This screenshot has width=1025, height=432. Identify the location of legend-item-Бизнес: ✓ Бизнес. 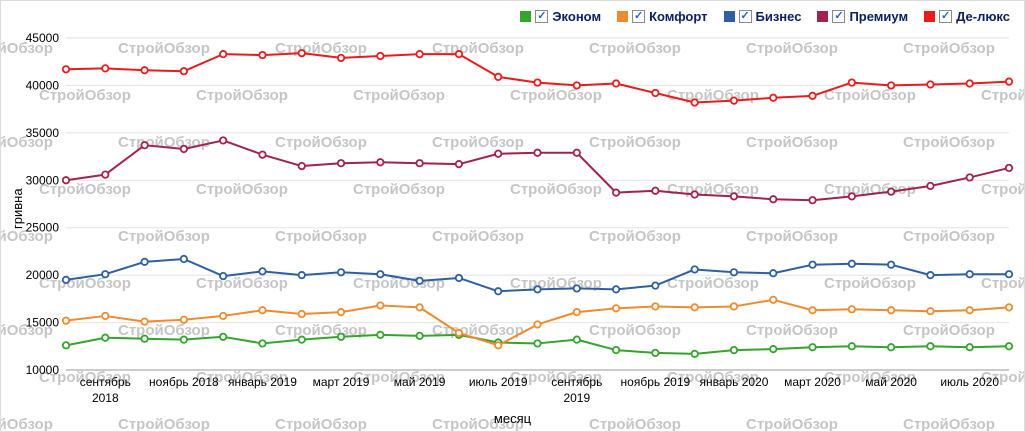
(762, 16).